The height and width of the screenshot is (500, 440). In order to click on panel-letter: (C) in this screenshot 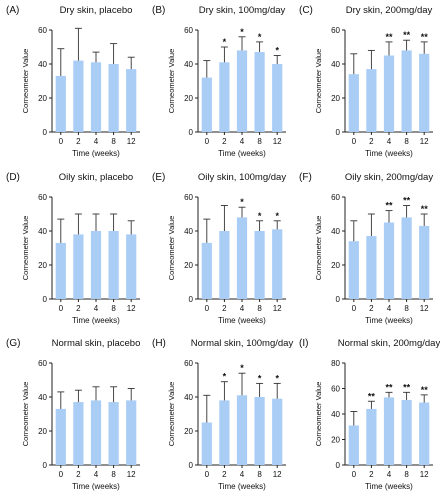, I will do `click(306, 10)`.